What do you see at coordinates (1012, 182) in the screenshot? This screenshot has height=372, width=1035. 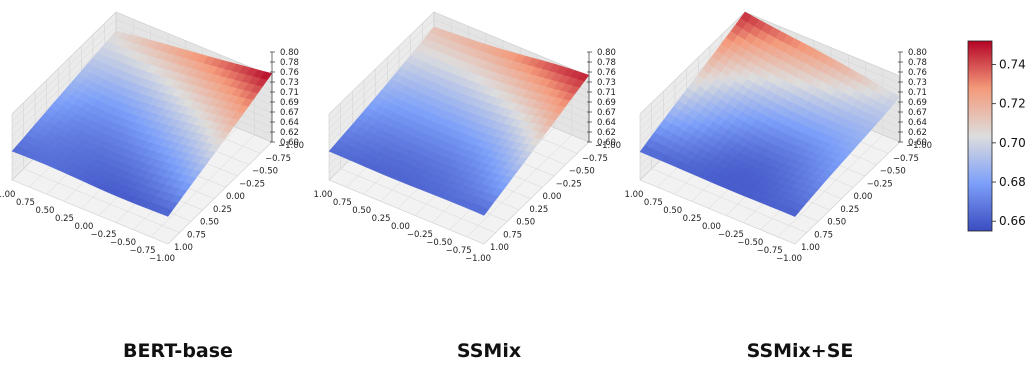 I see `colorbar-tick-label: 0.68` at bounding box center [1012, 182].